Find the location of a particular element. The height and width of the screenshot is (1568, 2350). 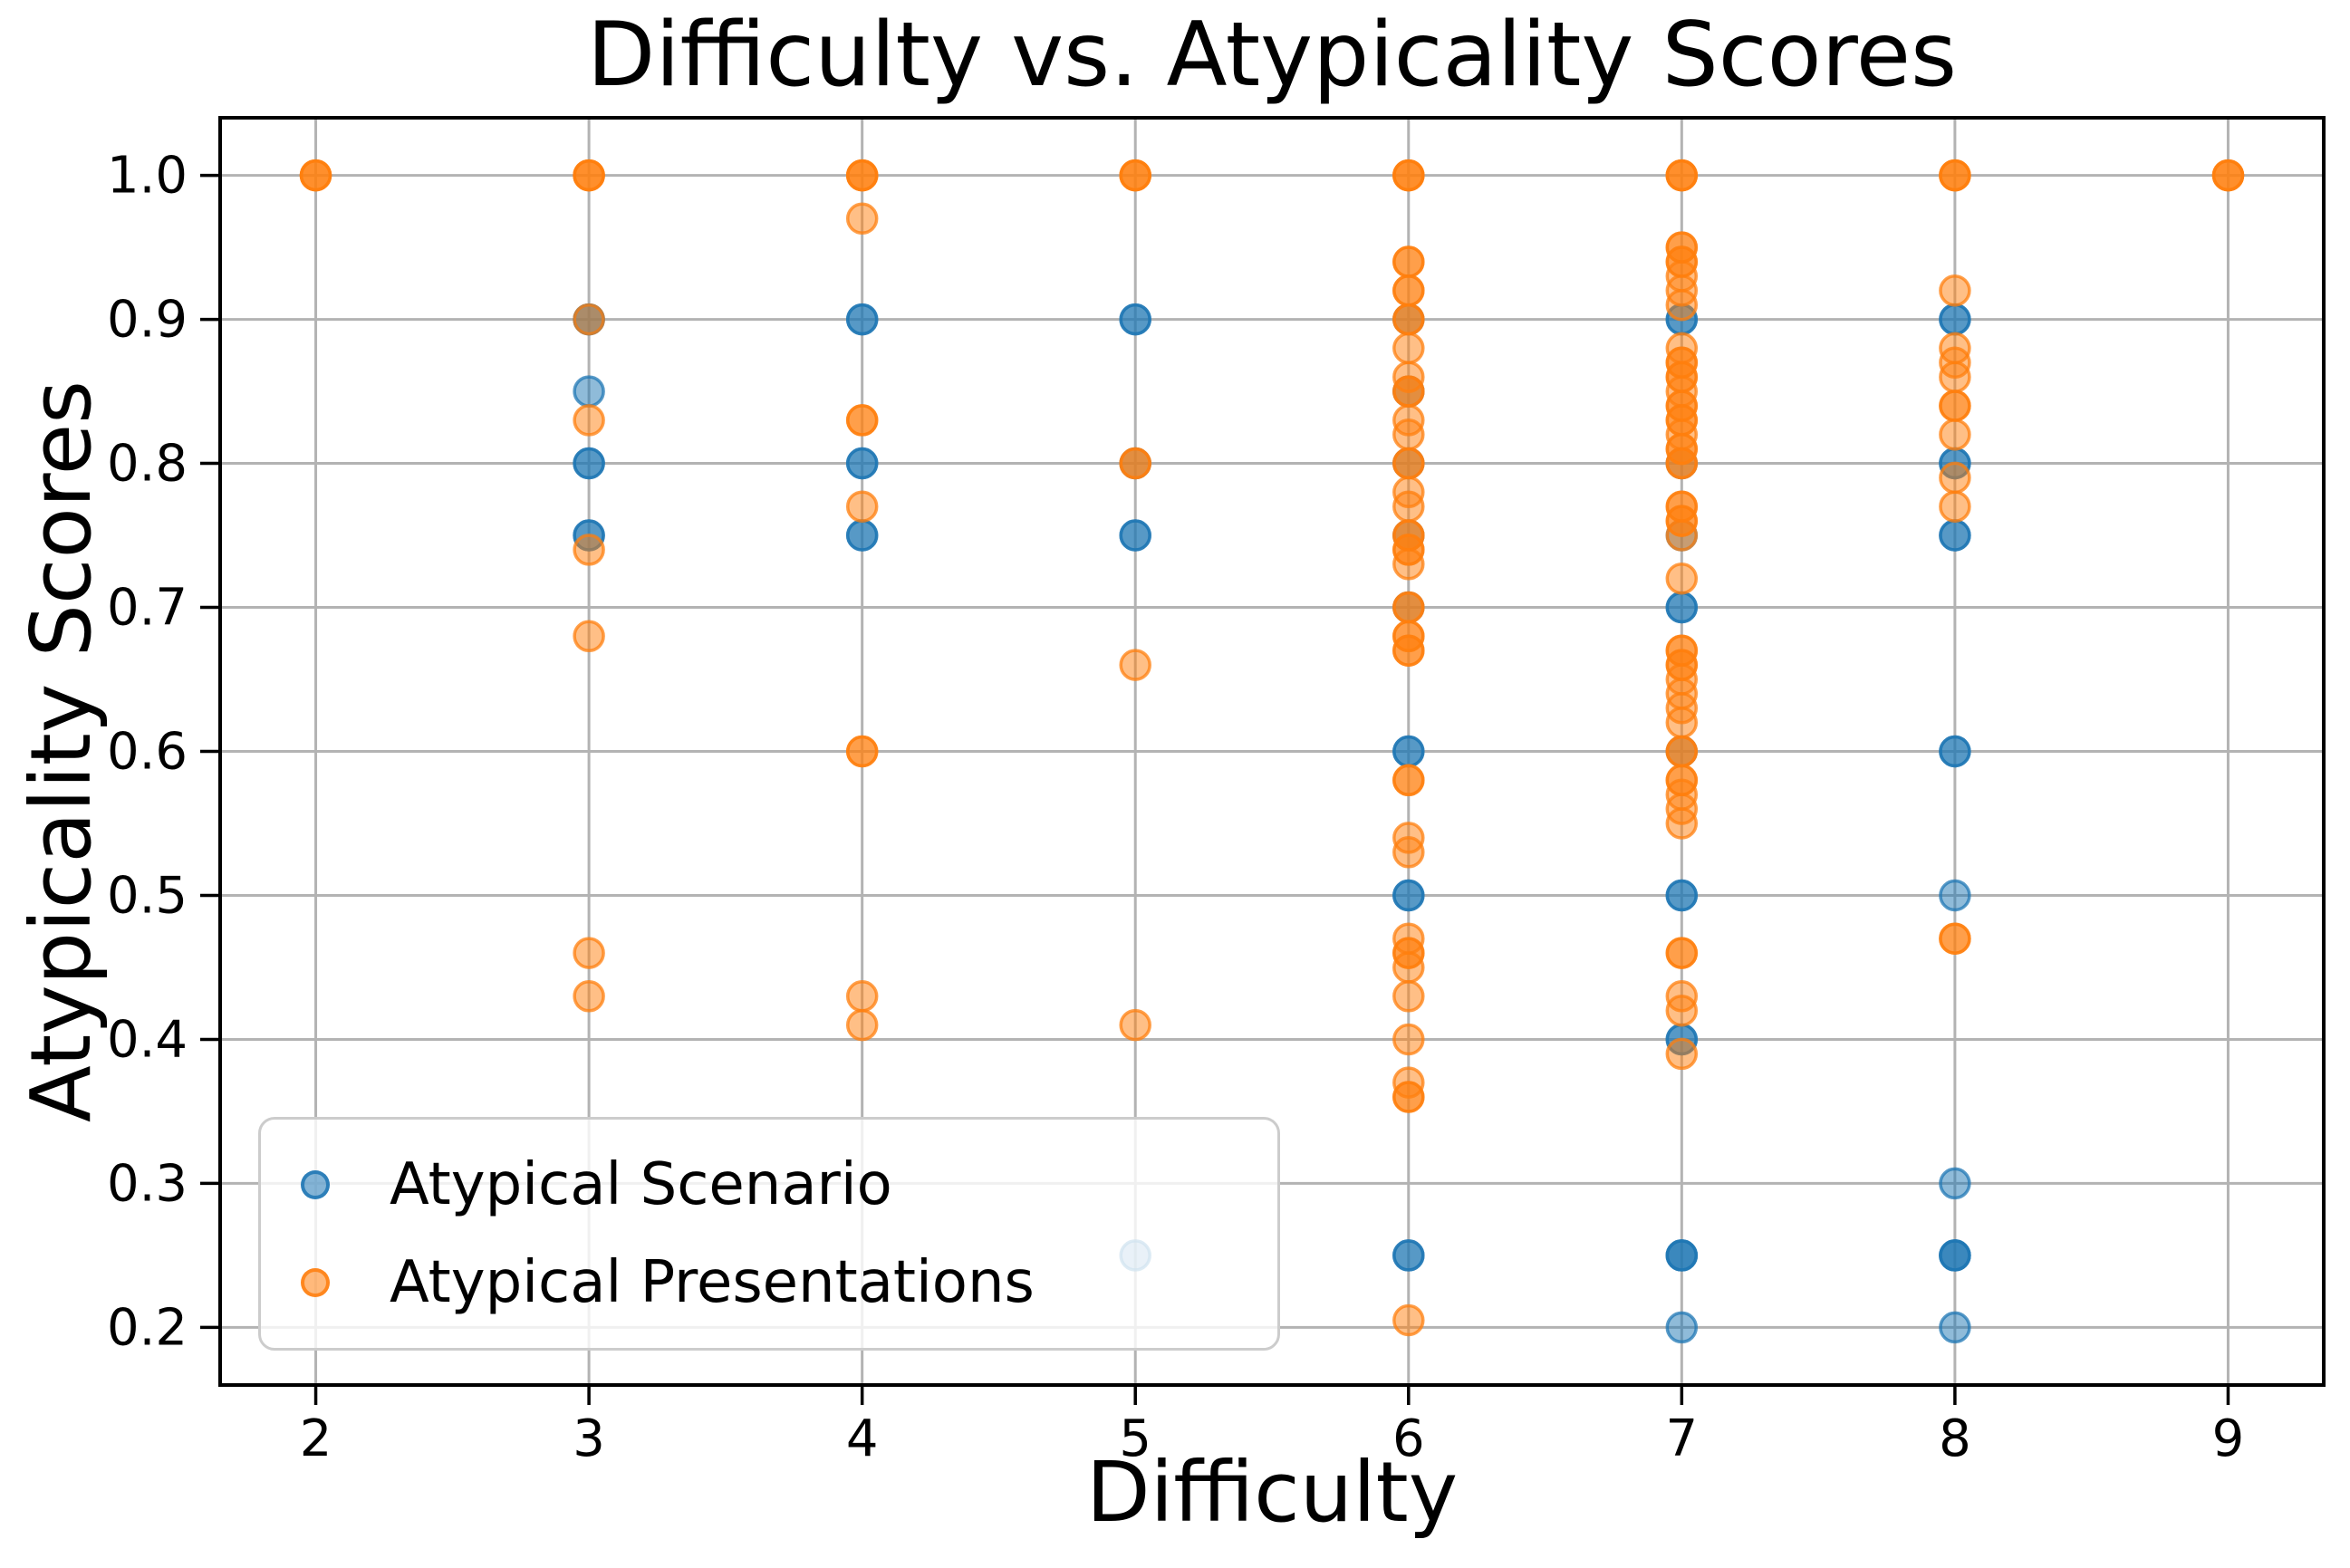

y-tick-label: 0.2 is located at coordinates (147, 1327).